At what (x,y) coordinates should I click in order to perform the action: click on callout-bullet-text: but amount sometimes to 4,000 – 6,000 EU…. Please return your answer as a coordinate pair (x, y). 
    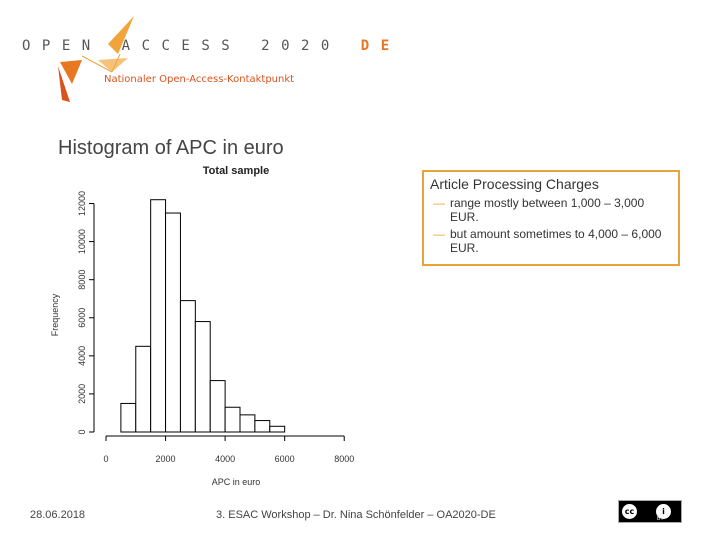
    Looking at the image, I should click on (556, 241).